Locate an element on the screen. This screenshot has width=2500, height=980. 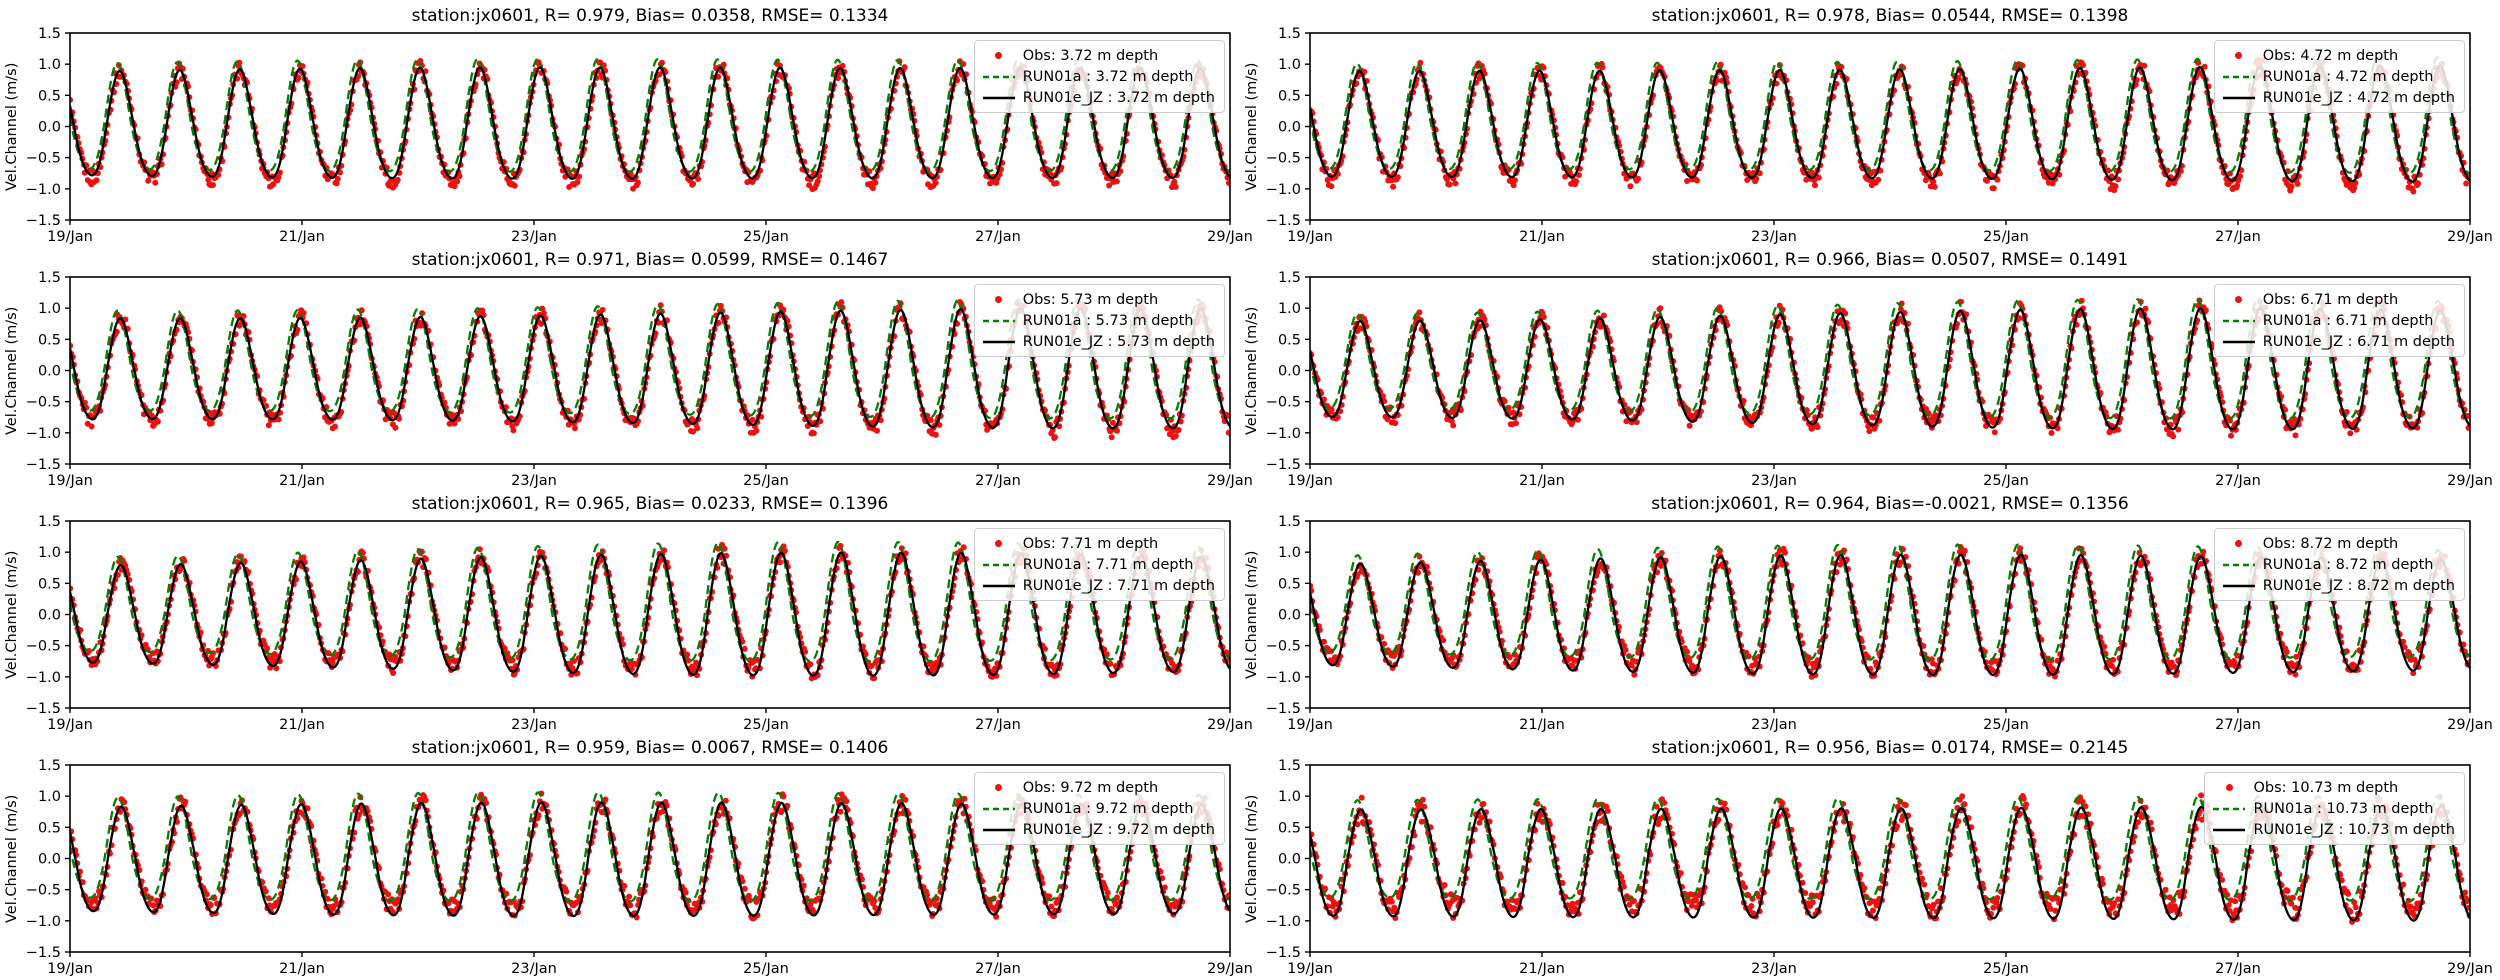
legend-item-obs: Obs: 8.72 m depth is located at coordinates (2338, 543).